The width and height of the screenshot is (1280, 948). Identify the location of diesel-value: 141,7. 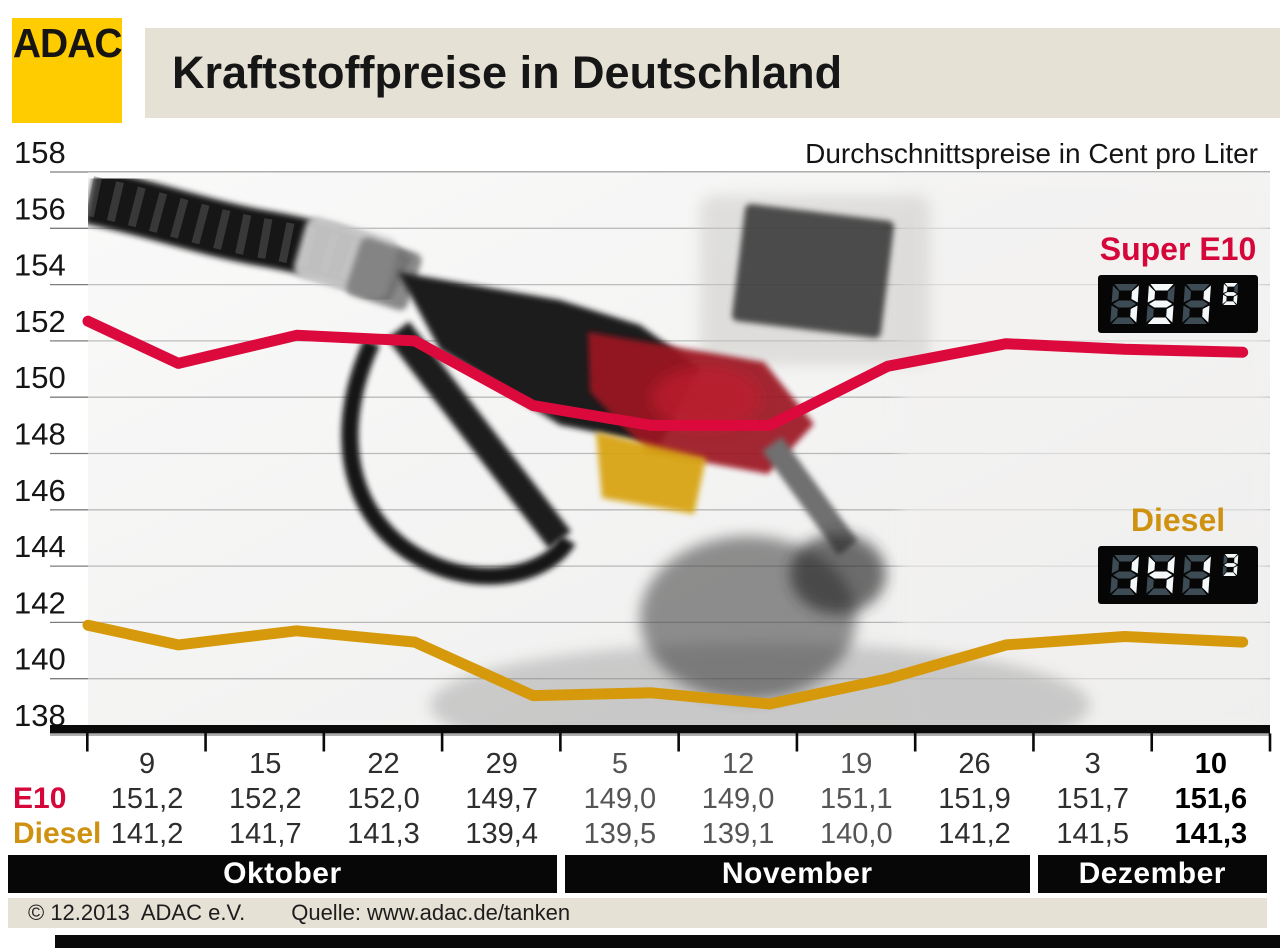
(265, 833).